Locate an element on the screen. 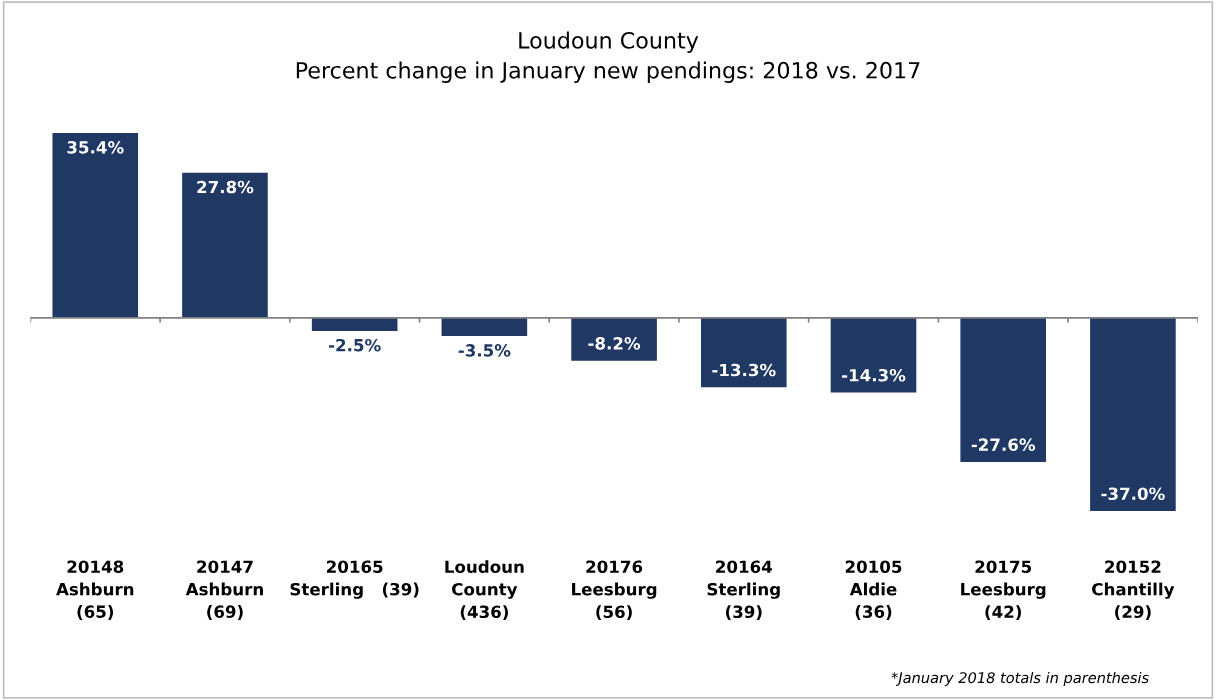 The width and height of the screenshot is (1216, 700). data-label: -37.0% is located at coordinates (1133, 494).